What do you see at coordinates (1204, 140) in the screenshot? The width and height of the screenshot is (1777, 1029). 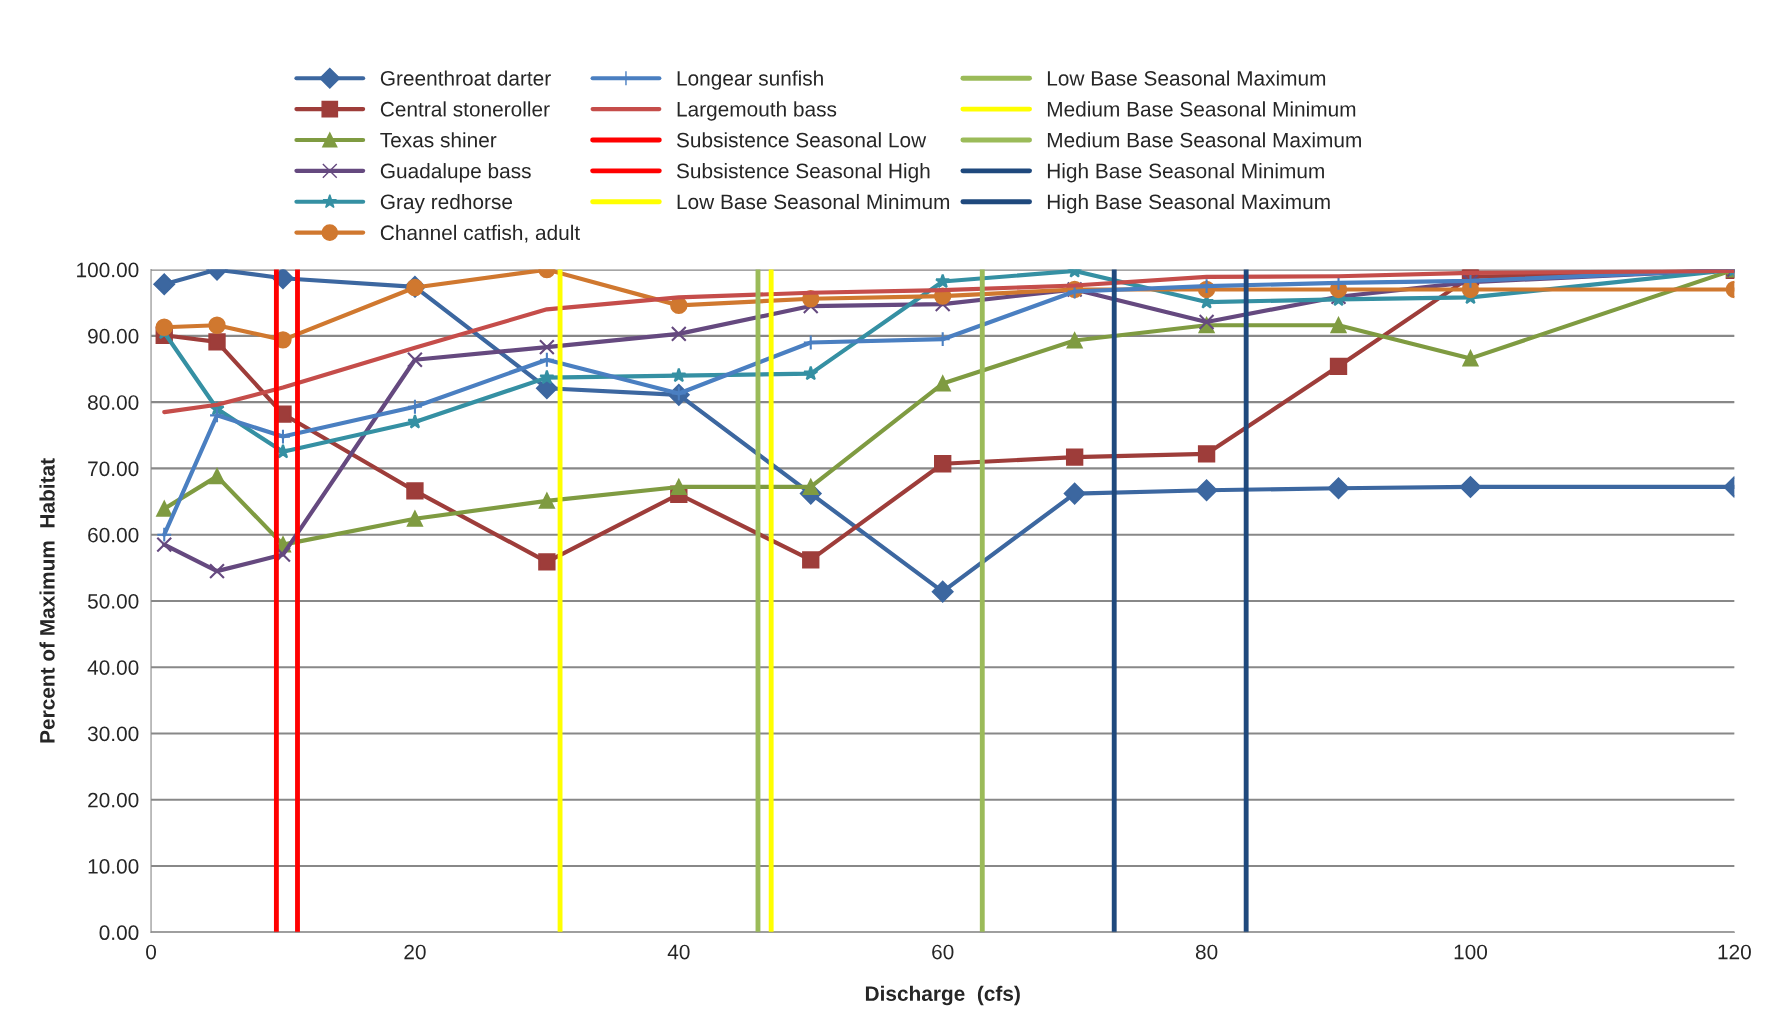 I see `legend-label: Medium Base Seasonal Maximum` at bounding box center [1204, 140].